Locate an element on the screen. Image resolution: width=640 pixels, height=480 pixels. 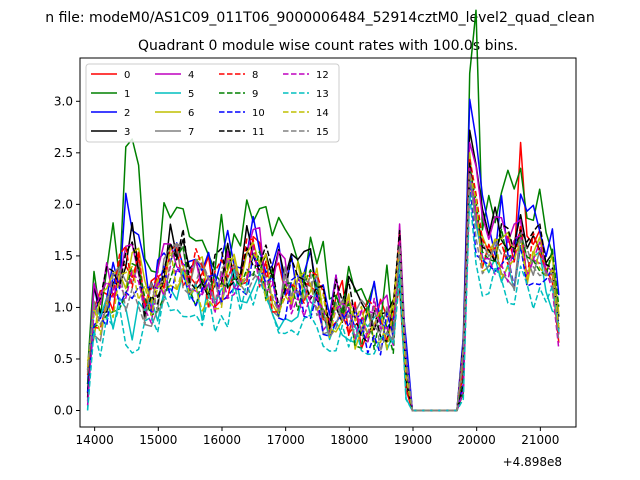
legend-label-4: 4 is located at coordinates (191, 75).